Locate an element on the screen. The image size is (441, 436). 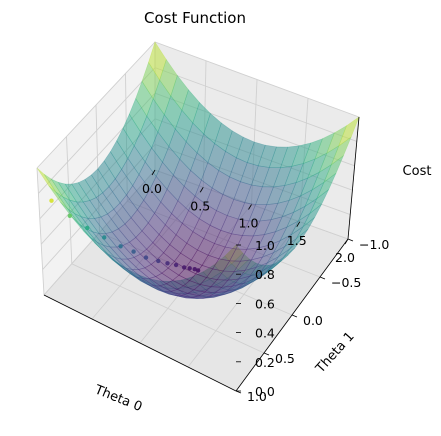
descent-path is located at coordinates (125, 235).